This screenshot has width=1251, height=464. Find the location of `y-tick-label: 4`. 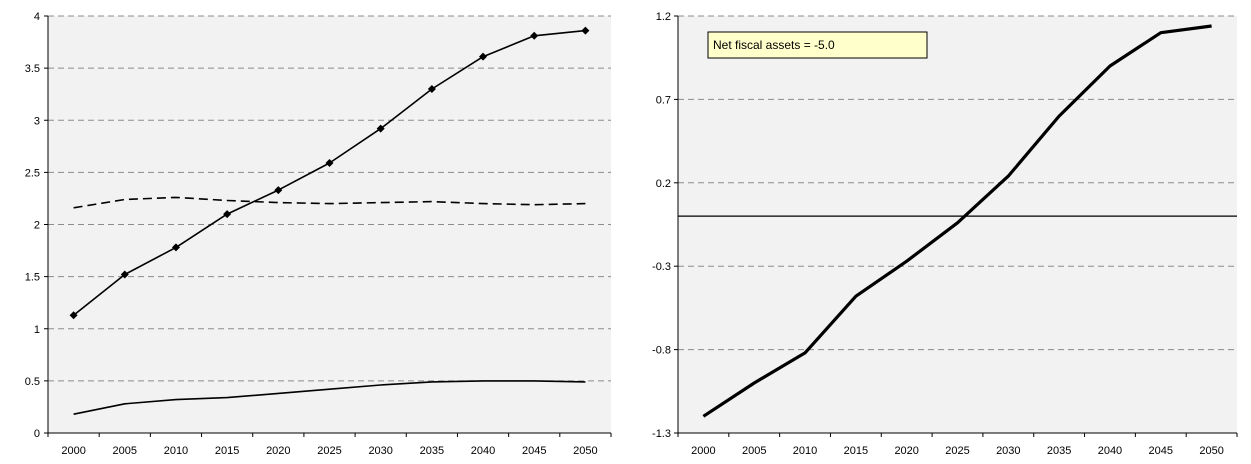

y-tick-label: 4 is located at coordinates (37, 17).